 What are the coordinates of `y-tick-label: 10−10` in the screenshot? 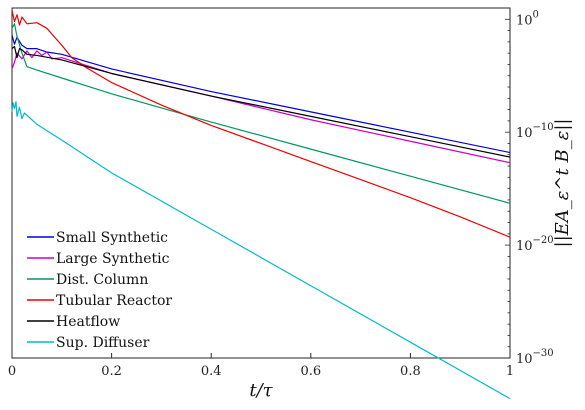 It's located at (535, 131).